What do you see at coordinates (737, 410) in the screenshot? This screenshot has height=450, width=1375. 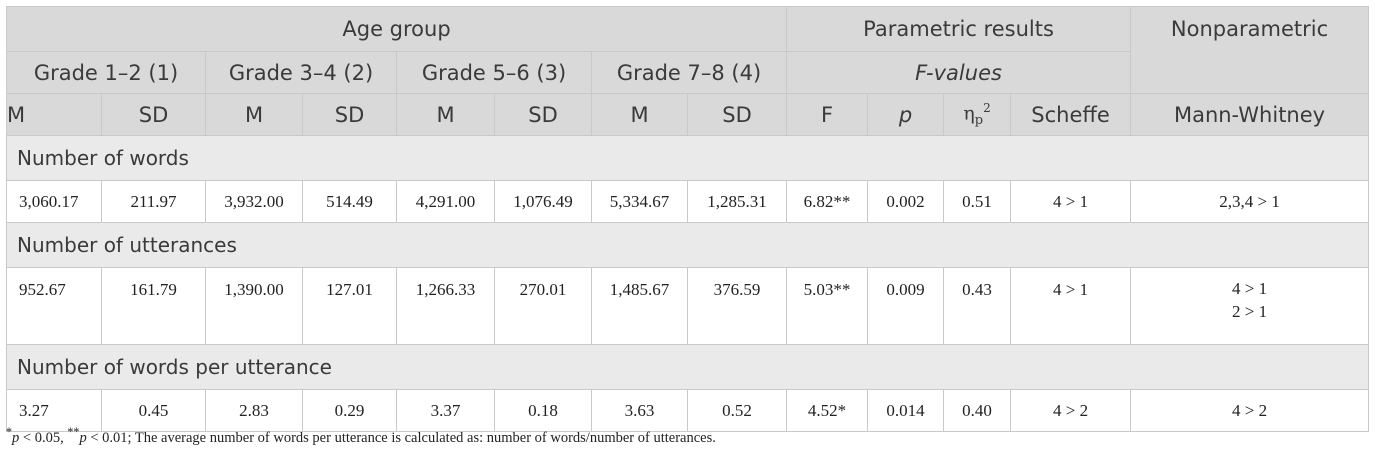 I see `table-cell: 0.52` at bounding box center [737, 410].